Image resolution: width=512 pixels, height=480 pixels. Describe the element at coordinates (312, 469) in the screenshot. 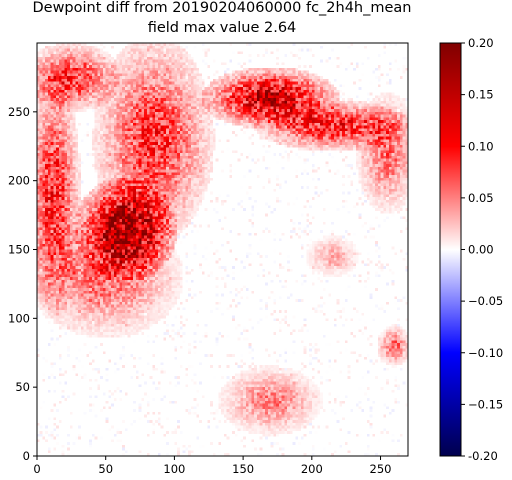

I see `x-tick-label: 200` at that location.